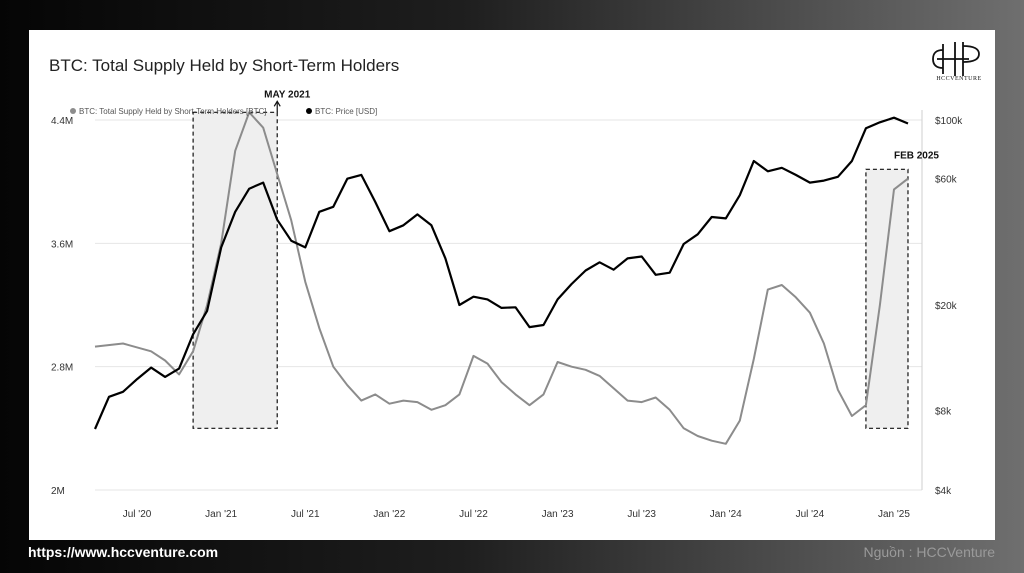  What do you see at coordinates (473, 514) in the screenshot?
I see `x-tick-label: Jul '22` at bounding box center [473, 514].